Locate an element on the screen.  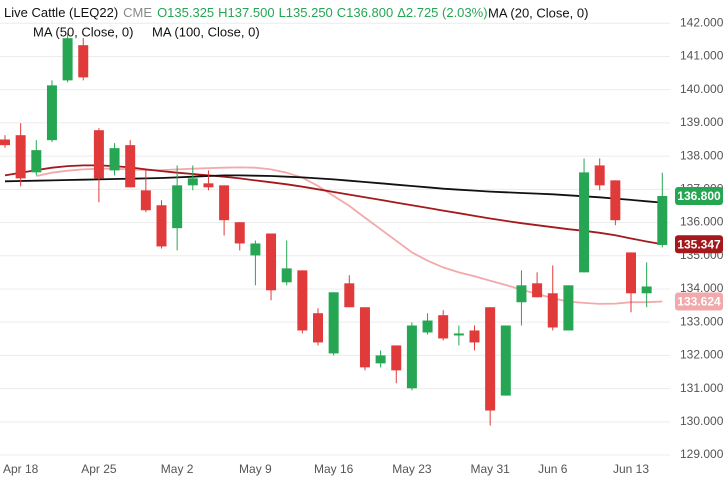
y-tick-label: 134.000 is located at coordinates (702, 288).